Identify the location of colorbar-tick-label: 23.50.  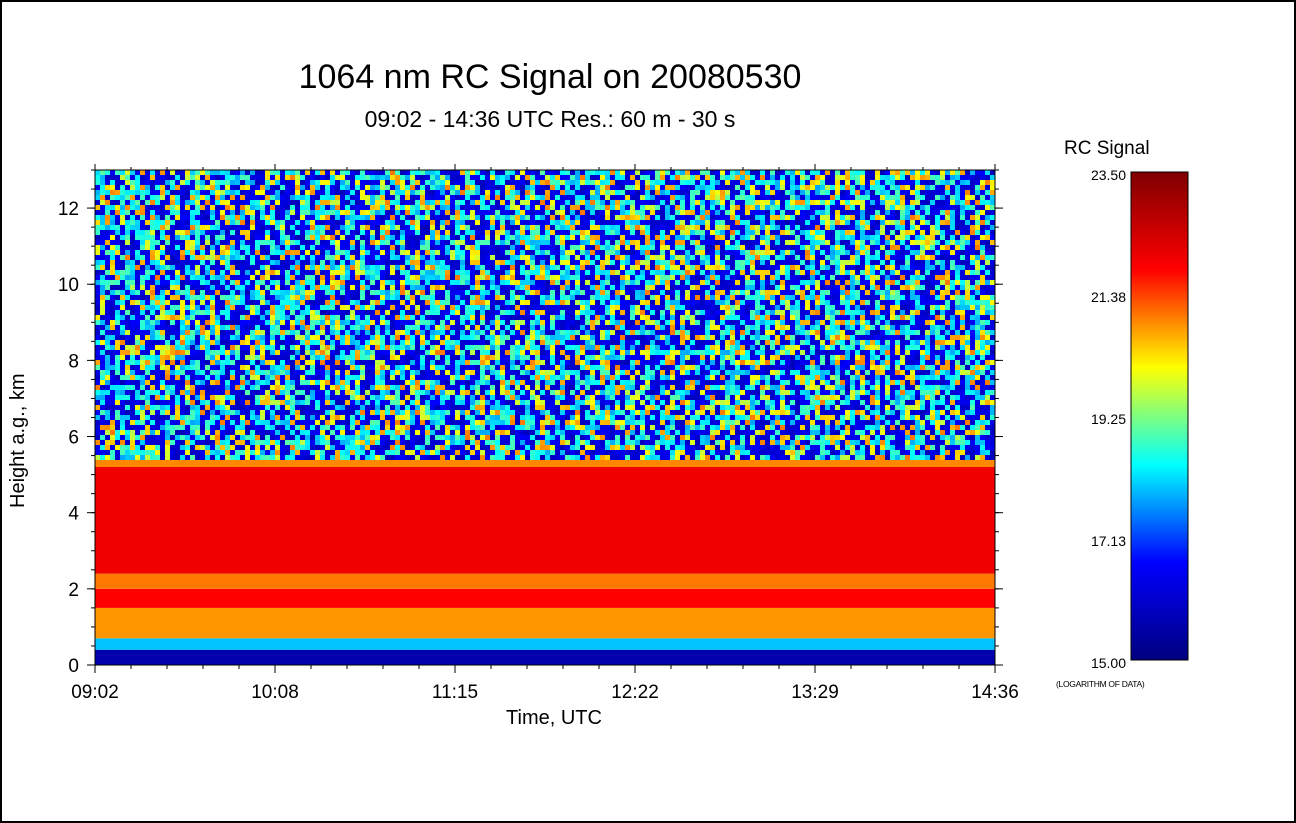
(1108, 175).